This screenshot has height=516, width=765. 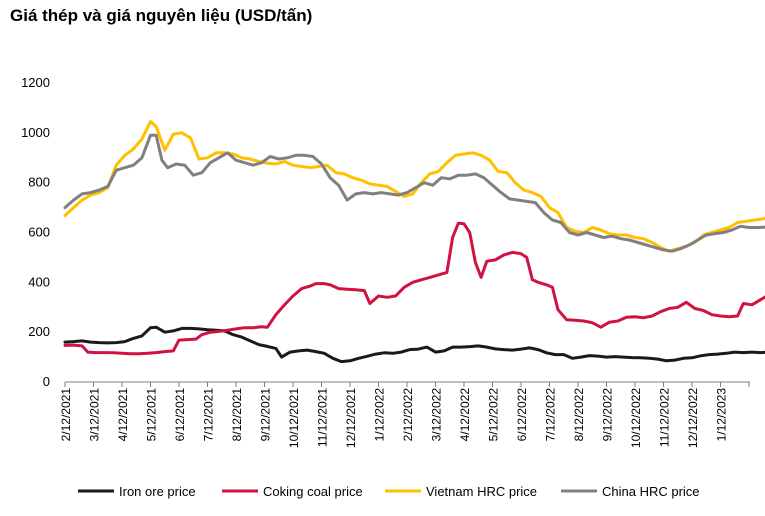 What do you see at coordinates (266, 415) in the screenshot?
I see `x-tick-label: 9/12/2021` at bounding box center [266, 415].